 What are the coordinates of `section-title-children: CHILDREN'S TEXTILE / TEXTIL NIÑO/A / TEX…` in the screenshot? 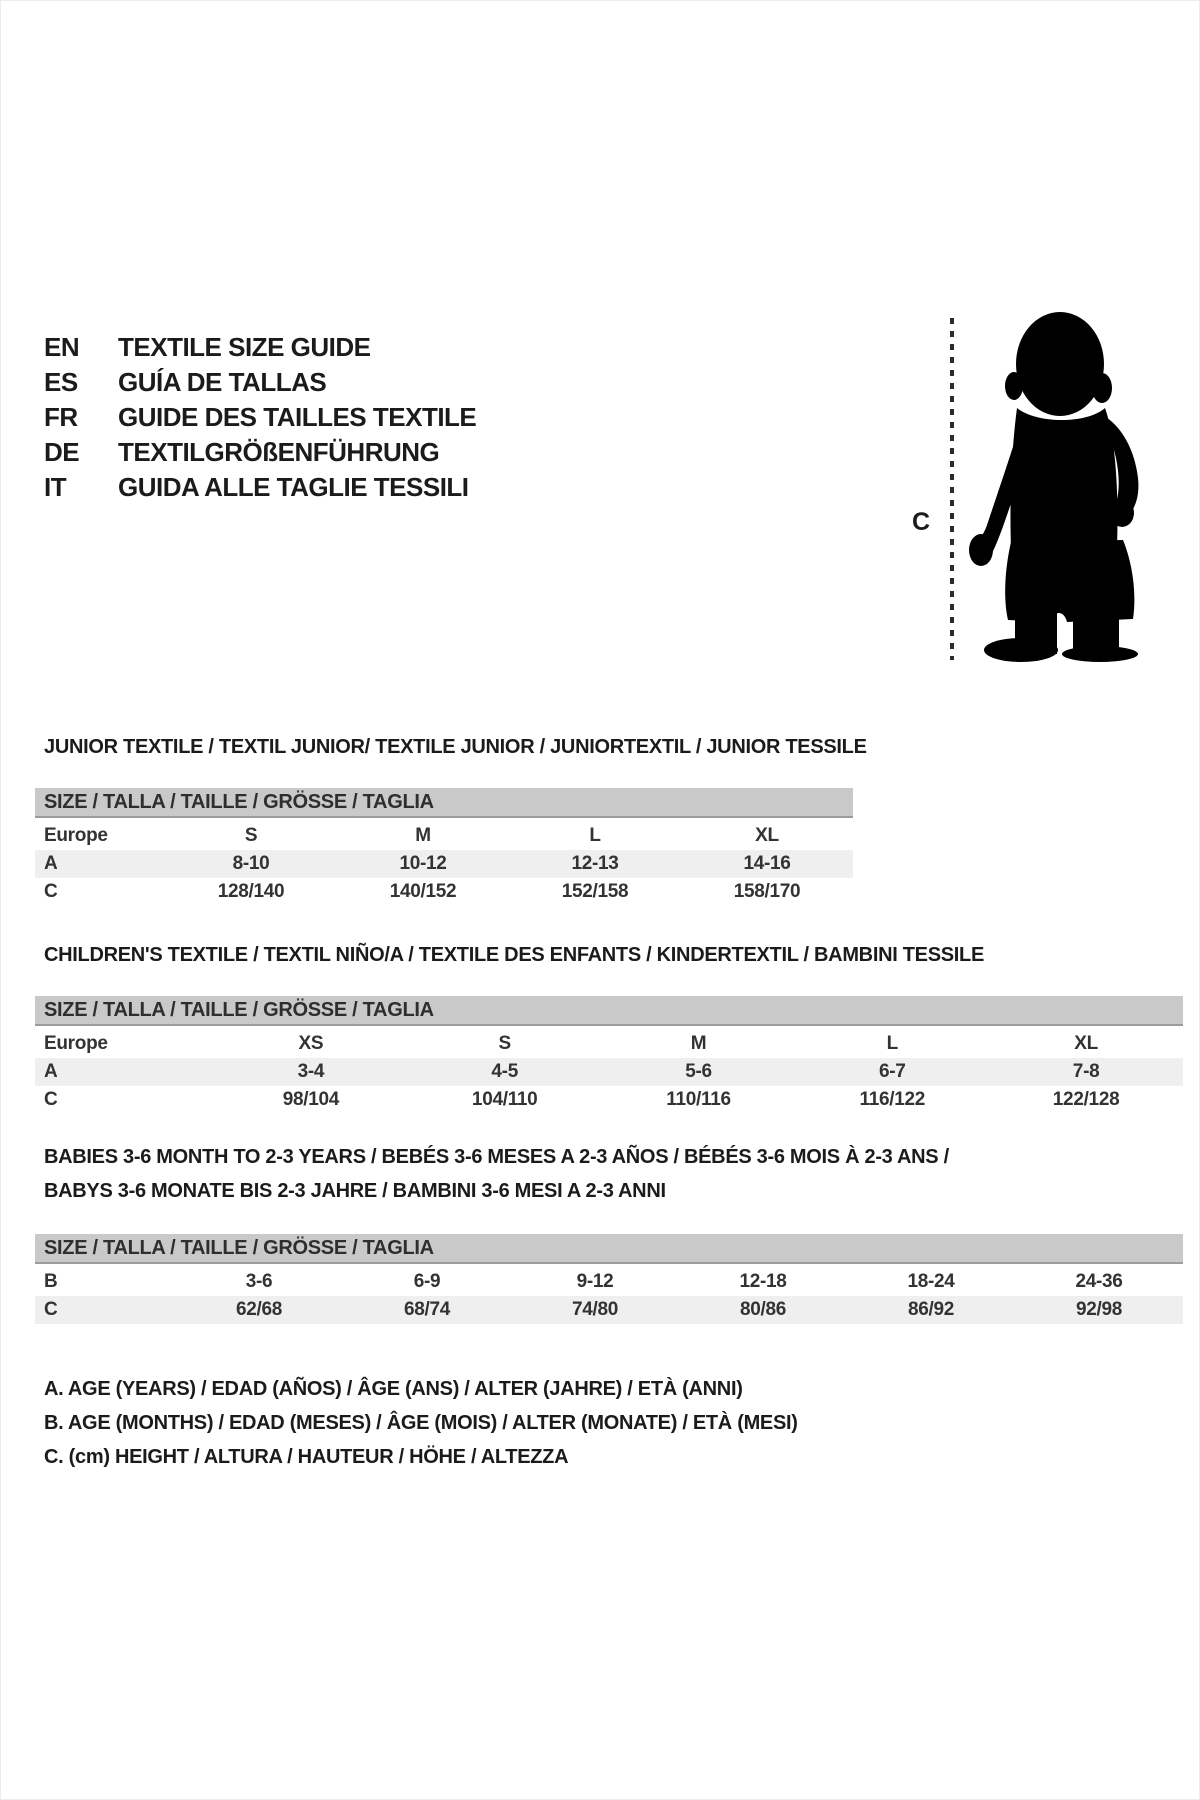 It's located at (514, 955).